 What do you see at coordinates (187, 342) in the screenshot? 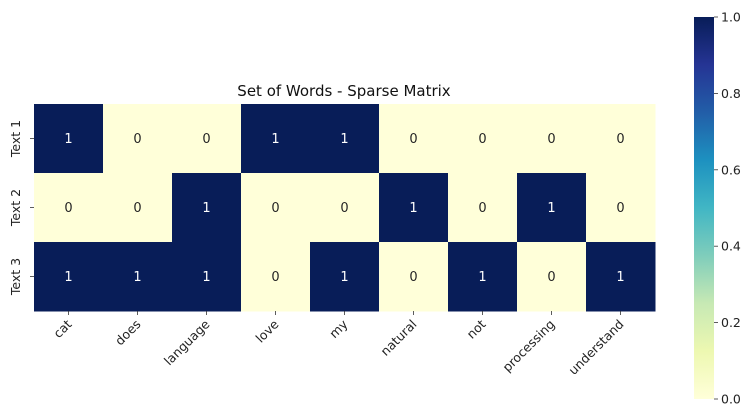
I see `x-tick-label: language` at bounding box center [187, 342].